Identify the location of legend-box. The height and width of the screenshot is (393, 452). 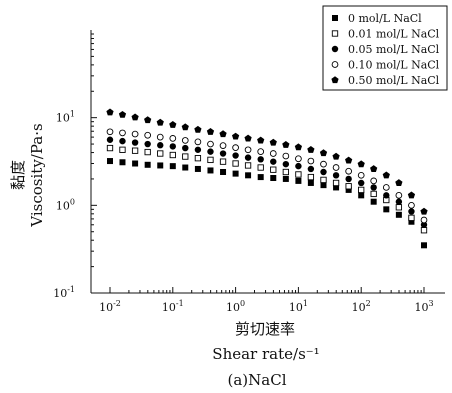
(385, 48).